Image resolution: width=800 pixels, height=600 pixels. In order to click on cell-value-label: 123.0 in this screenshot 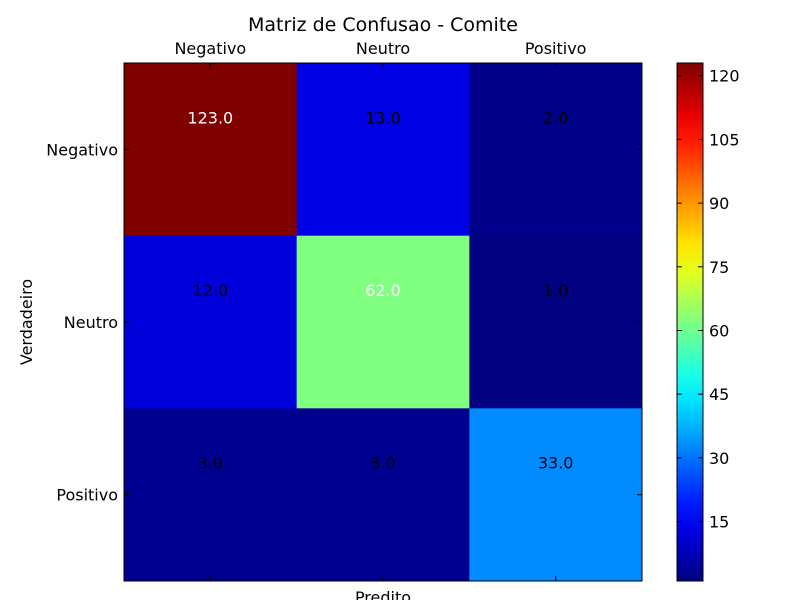, I will do `click(210, 117)`.